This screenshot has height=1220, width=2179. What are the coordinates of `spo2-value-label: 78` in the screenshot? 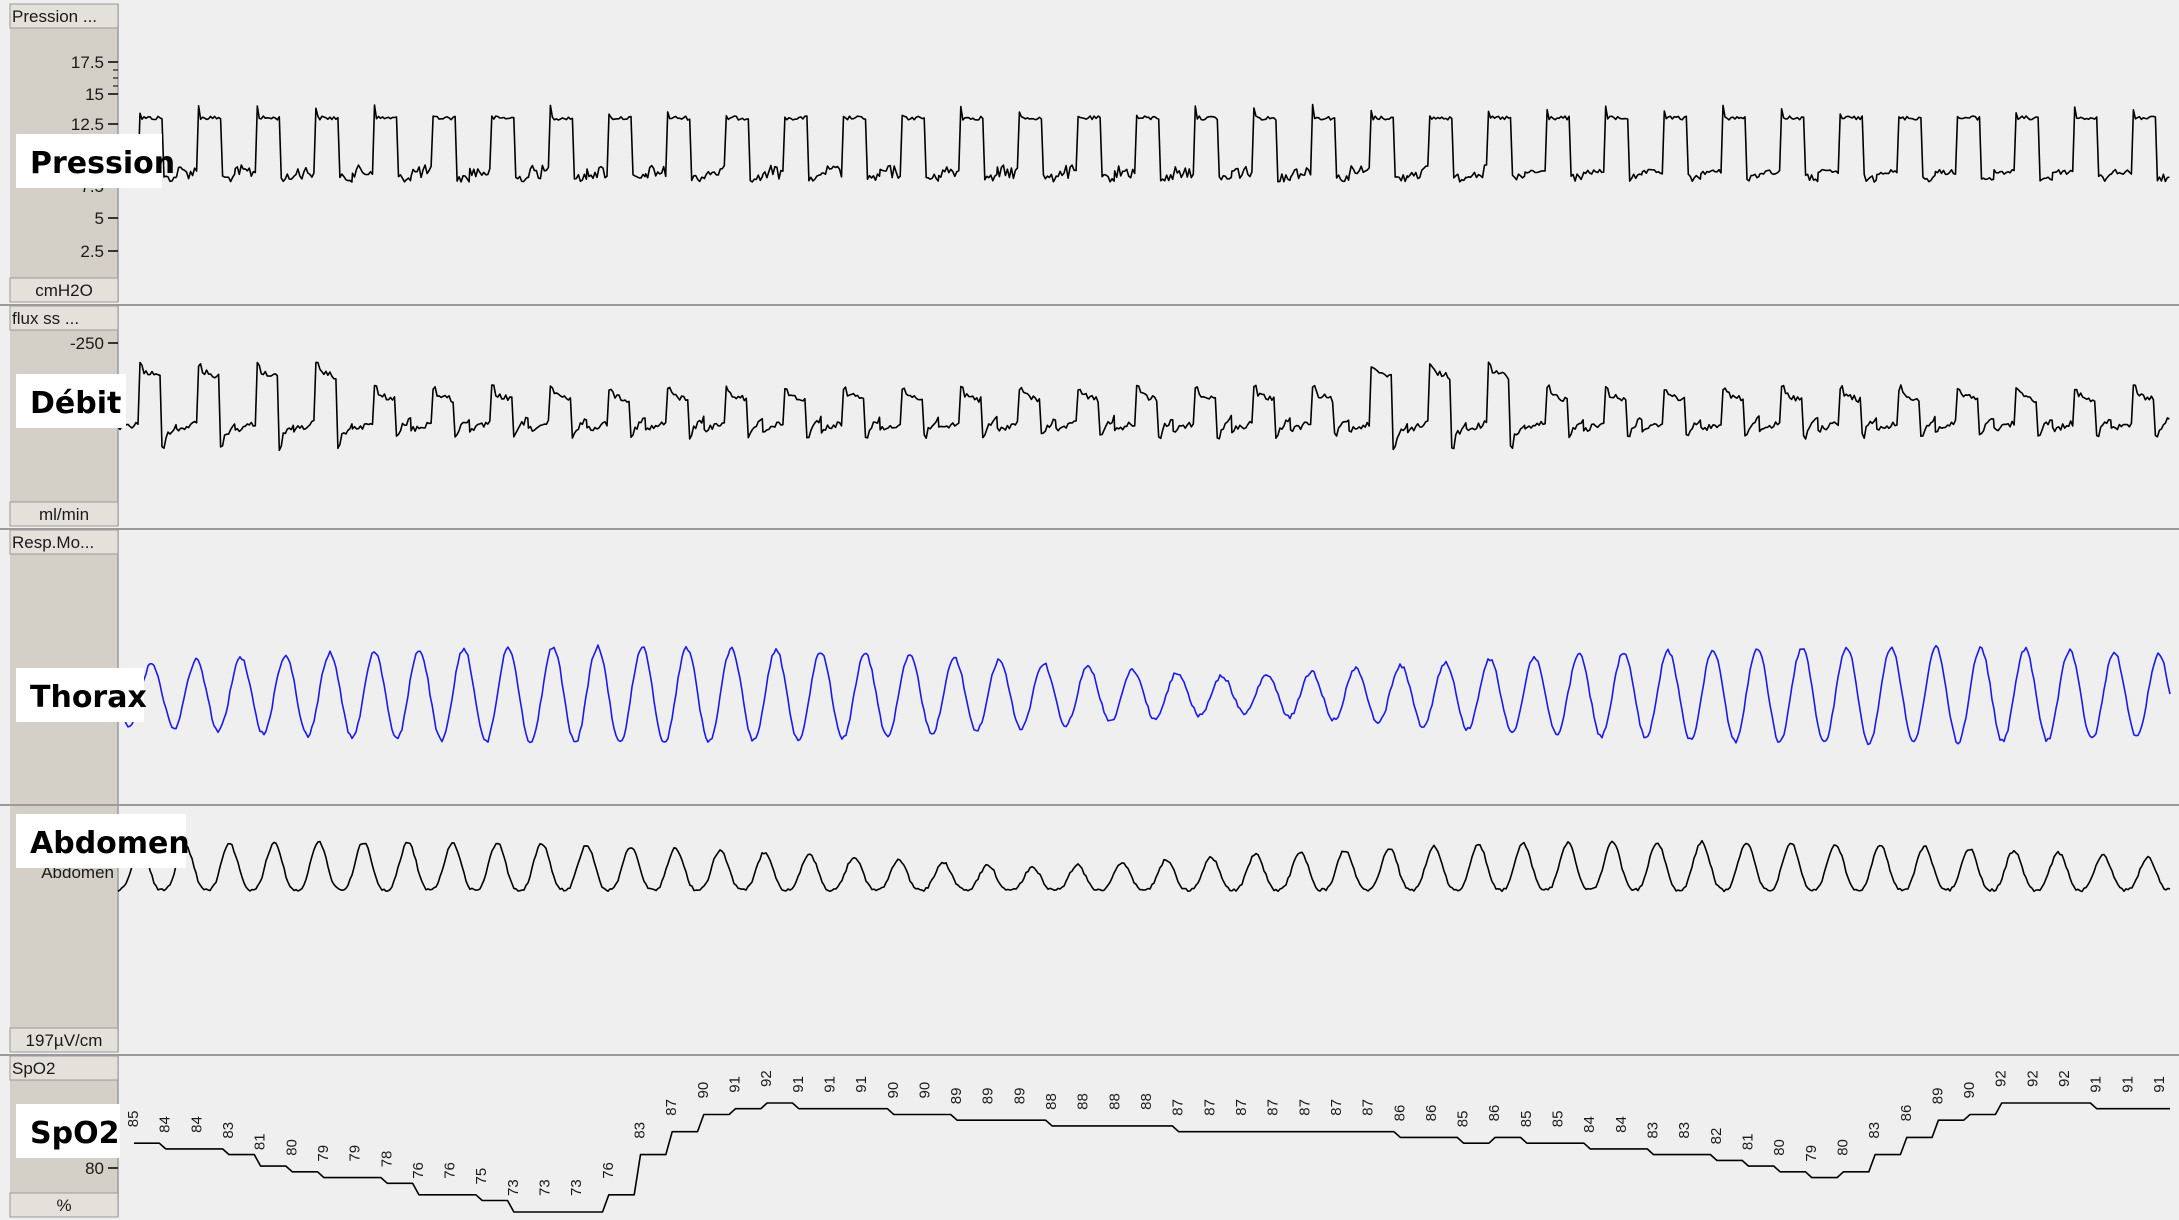 It's located at (386, 1159).